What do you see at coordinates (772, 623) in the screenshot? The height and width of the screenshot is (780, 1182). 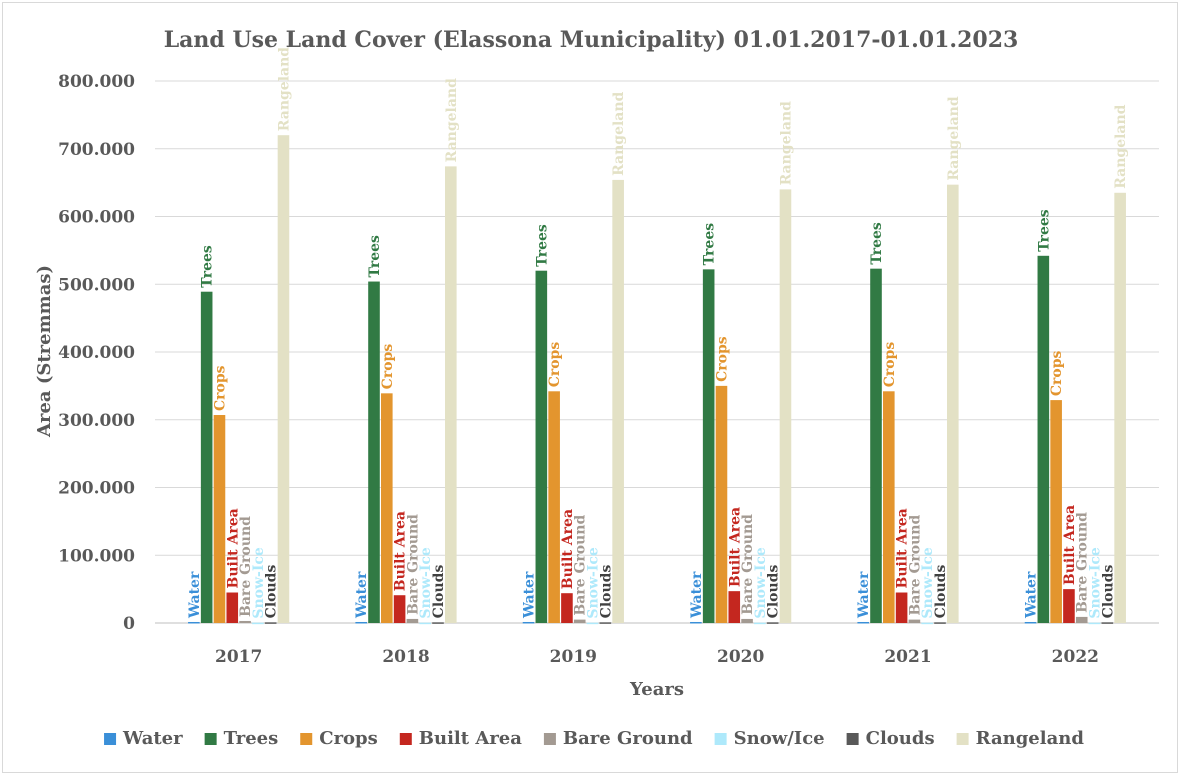 I see `bar-clouds-2020` at bounding box center [772, 623].